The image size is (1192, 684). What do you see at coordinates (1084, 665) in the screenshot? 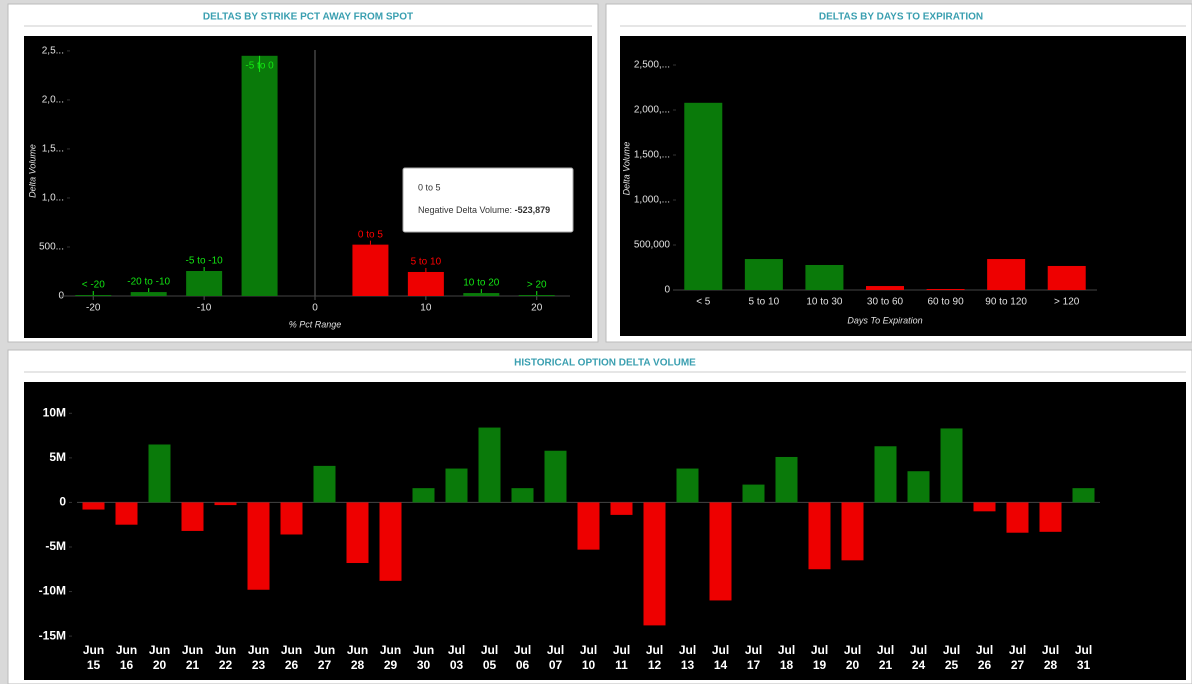
I see `x-tick-label-line: 31` at bounding box center [1084, 665].